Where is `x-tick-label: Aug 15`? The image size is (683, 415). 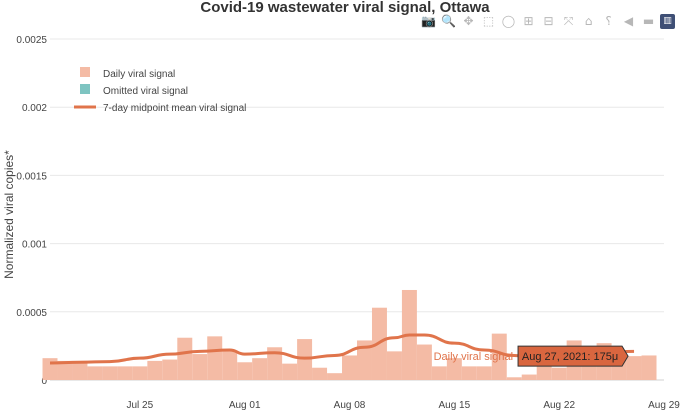
x-tick-label: Aug 15 is located at coordinates (454, 405).